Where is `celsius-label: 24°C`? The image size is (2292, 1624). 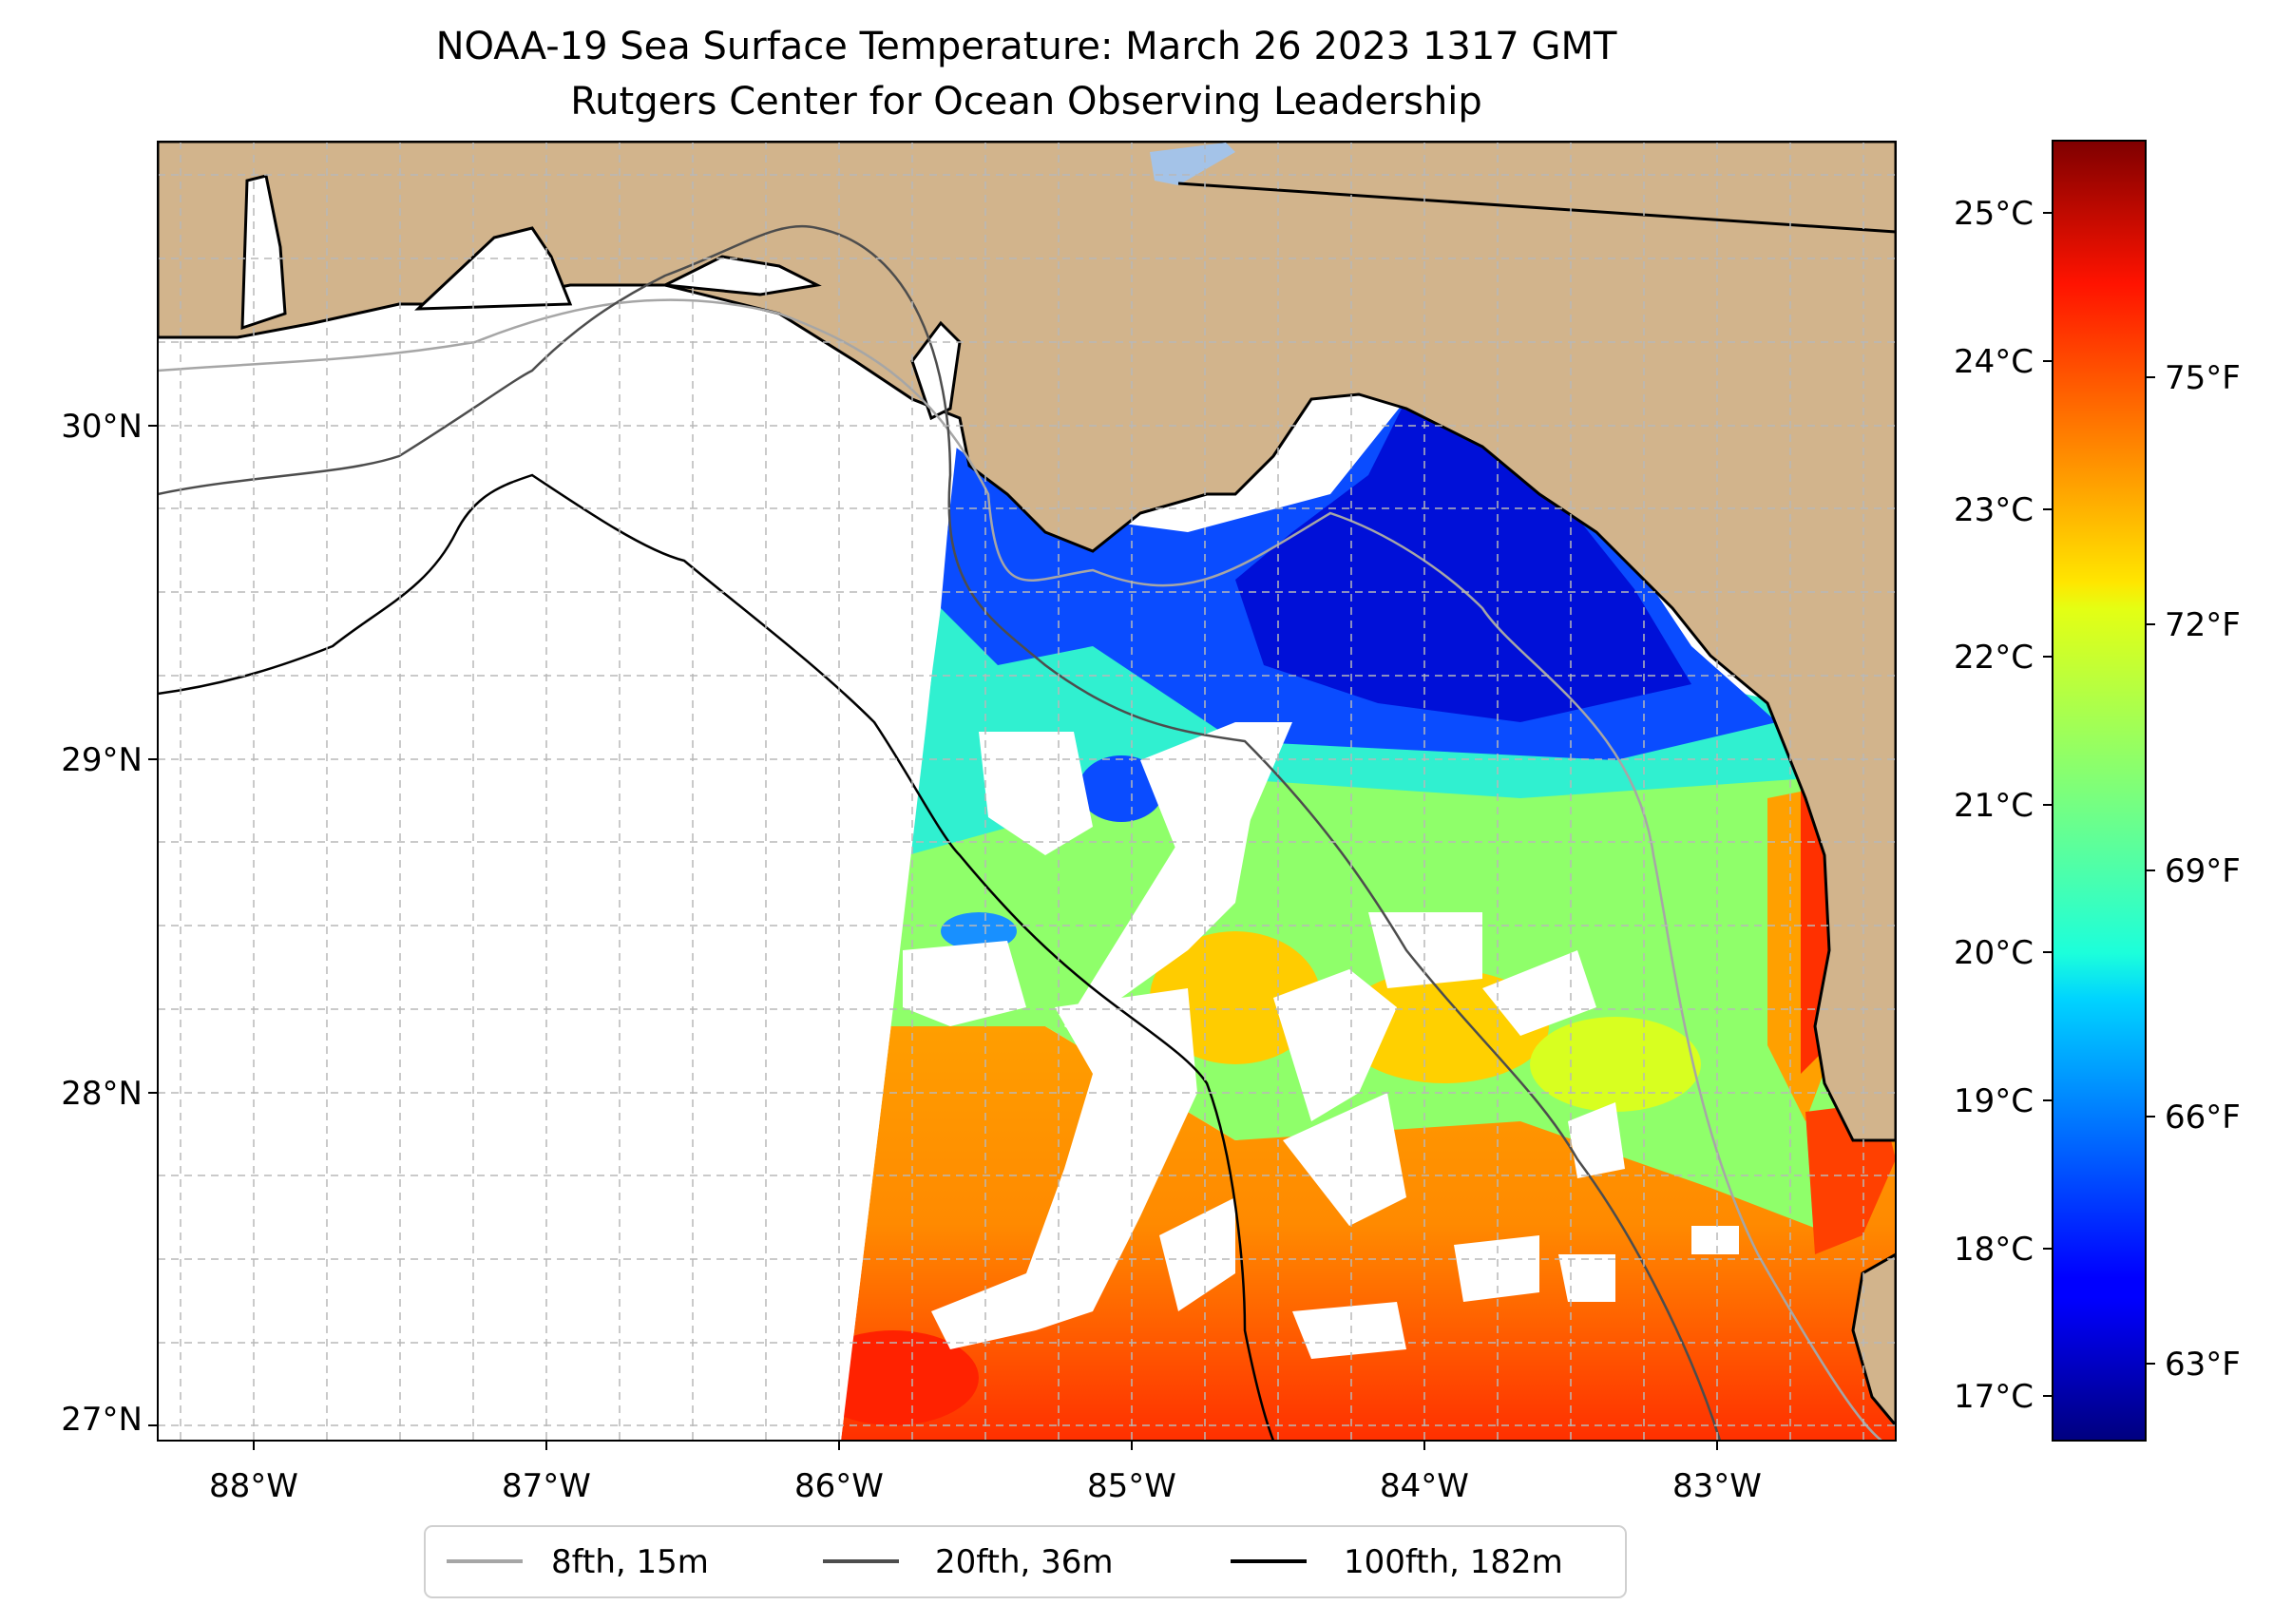
celsius-label: 24°C is located at coordinates (1994, 362).